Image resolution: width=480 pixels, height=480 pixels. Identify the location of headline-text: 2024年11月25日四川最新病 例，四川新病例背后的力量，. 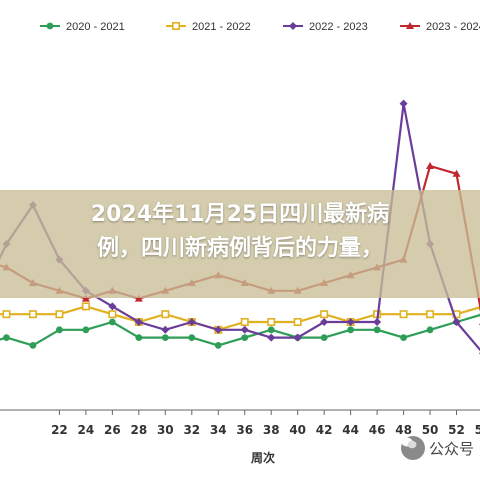
(240, 232).